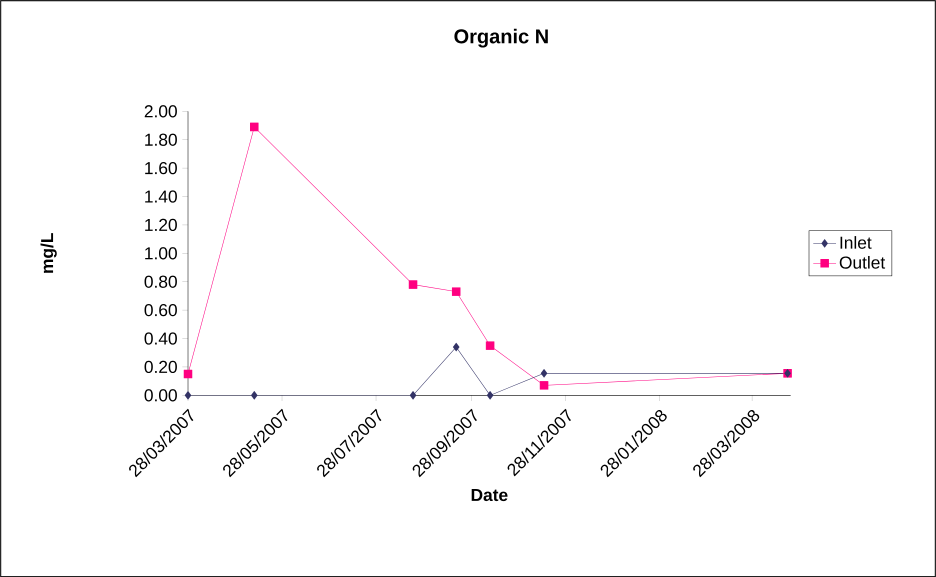 This screenshot has height=577, width=936. Describe the element at coordinates (160, 310) in the screenshot. I see `y-tick-label: 0.60` at that location.